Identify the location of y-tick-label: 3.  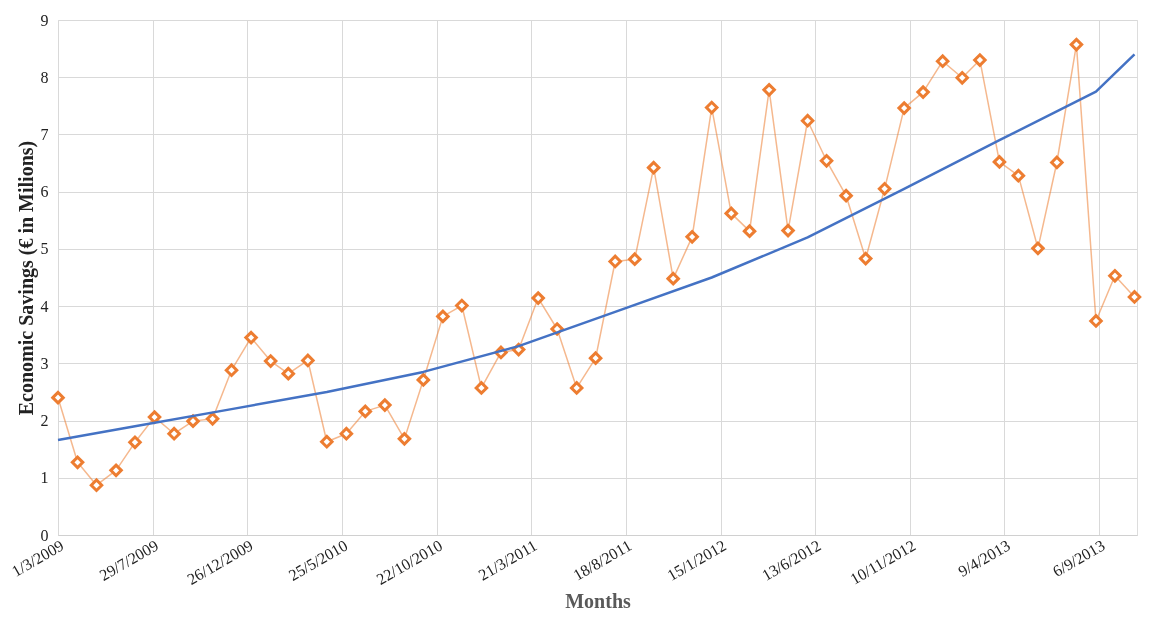
(44, 363).